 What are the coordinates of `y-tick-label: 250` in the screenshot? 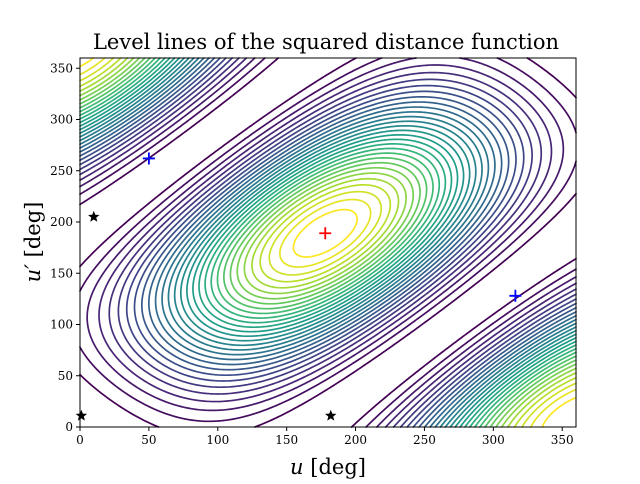 It's located at (61, 171).